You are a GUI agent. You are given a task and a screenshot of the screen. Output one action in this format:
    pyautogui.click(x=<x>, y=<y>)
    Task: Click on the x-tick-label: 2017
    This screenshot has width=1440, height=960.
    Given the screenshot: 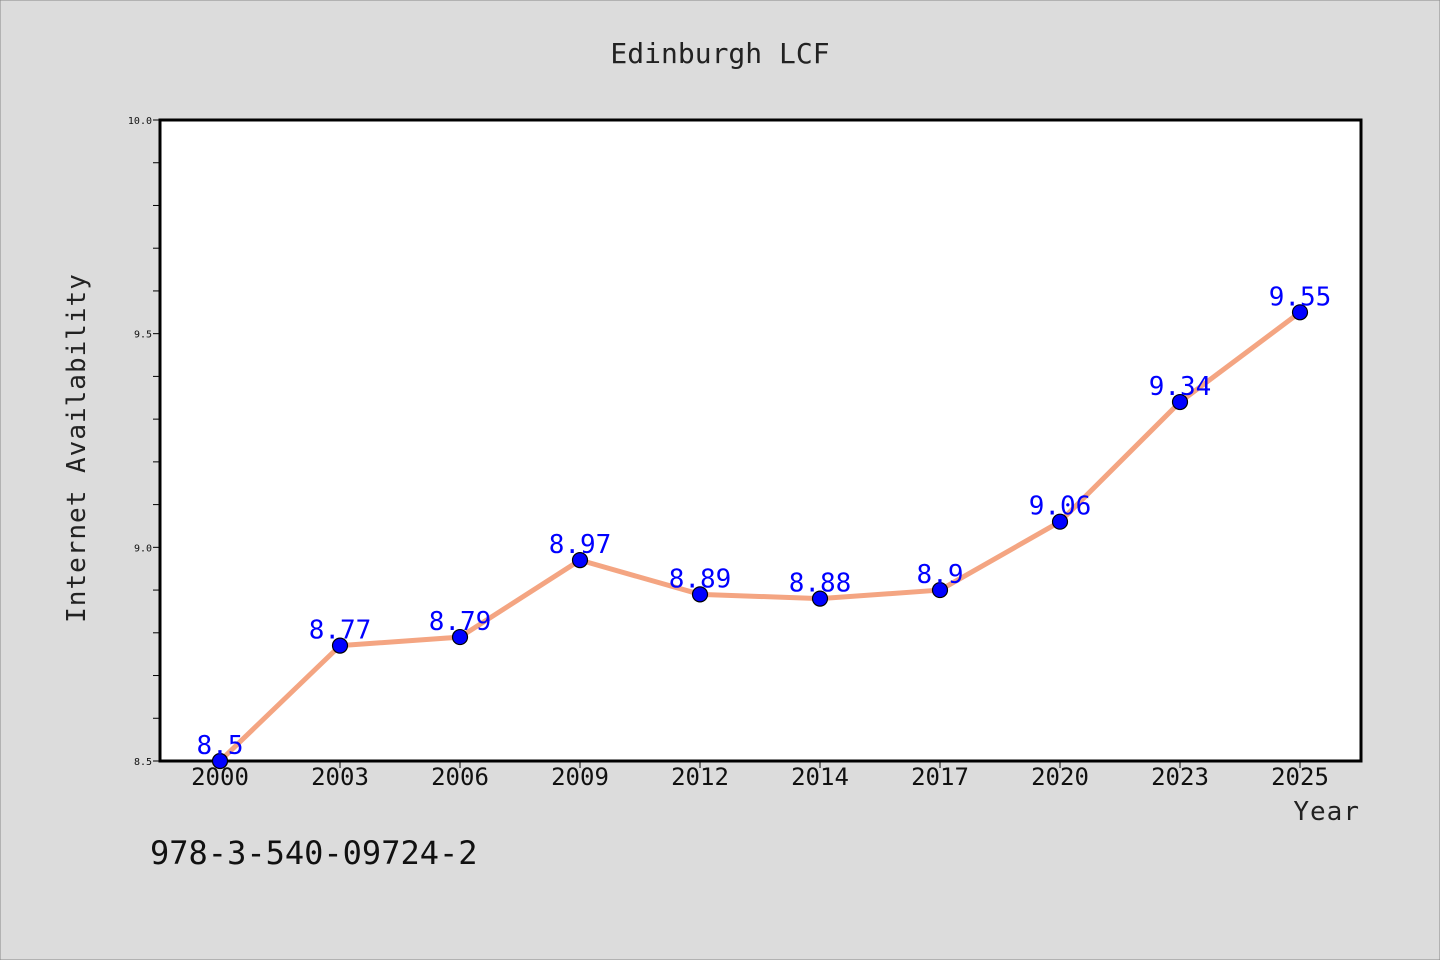 What is the action you would take?
    pyautogui.click(x=940, y=777)
    